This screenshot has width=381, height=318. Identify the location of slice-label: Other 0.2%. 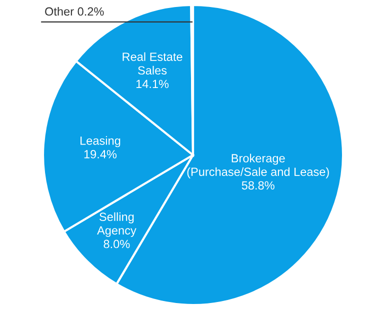
(74, 11).